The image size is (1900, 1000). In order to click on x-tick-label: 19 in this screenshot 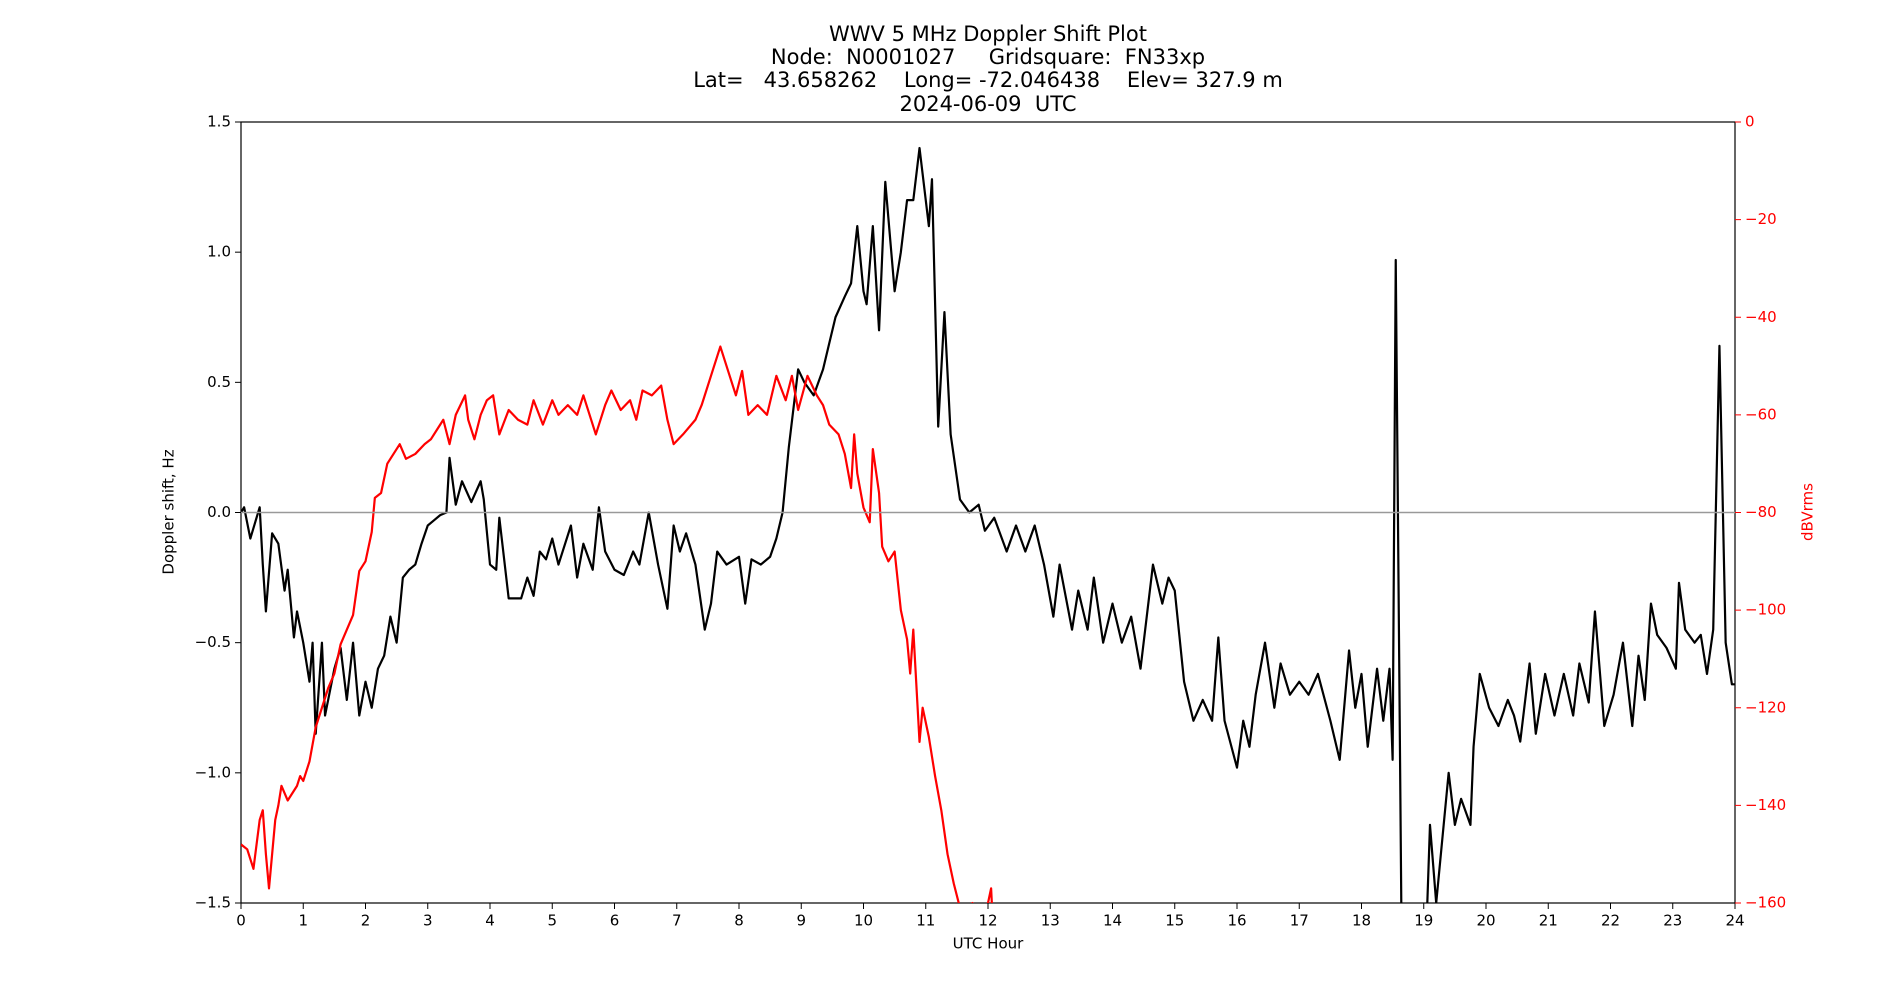, I will do `click(1423, 921)`.